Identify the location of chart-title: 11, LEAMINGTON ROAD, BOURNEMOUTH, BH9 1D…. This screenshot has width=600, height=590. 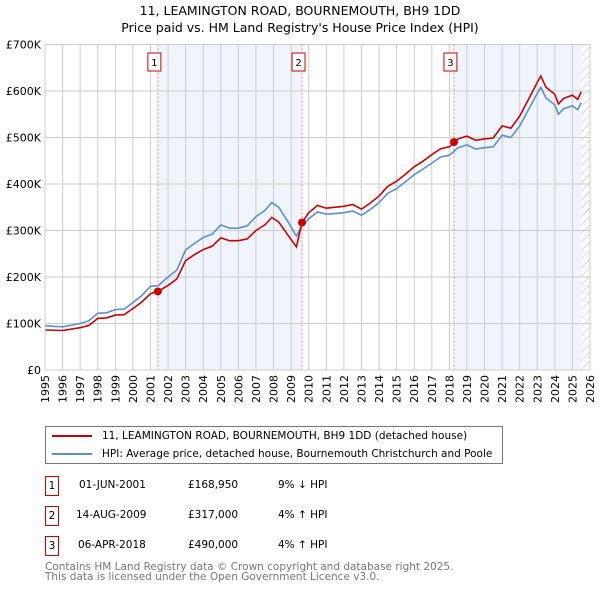
(300, 10).